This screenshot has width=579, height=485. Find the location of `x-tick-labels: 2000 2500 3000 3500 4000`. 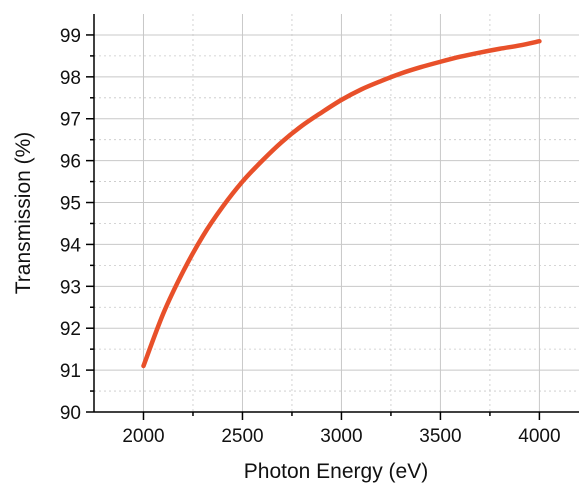

x-tick-labels: 2000 2500 3000 3500 4000 is located at coordinates (341, 436).